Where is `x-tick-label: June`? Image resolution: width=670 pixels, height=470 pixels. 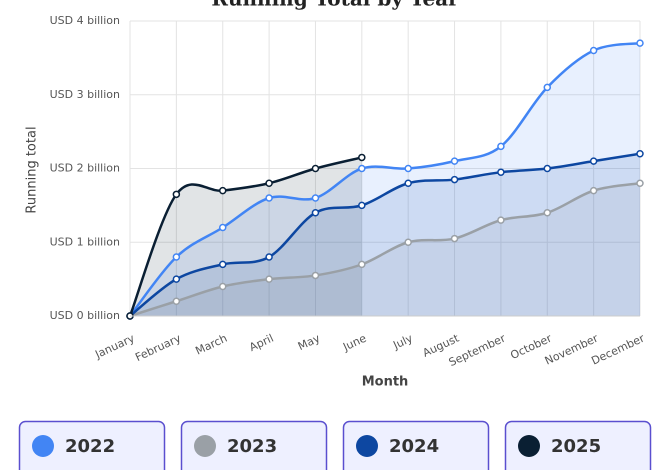
x-tick-label: June is located at coordinates (354, 343).